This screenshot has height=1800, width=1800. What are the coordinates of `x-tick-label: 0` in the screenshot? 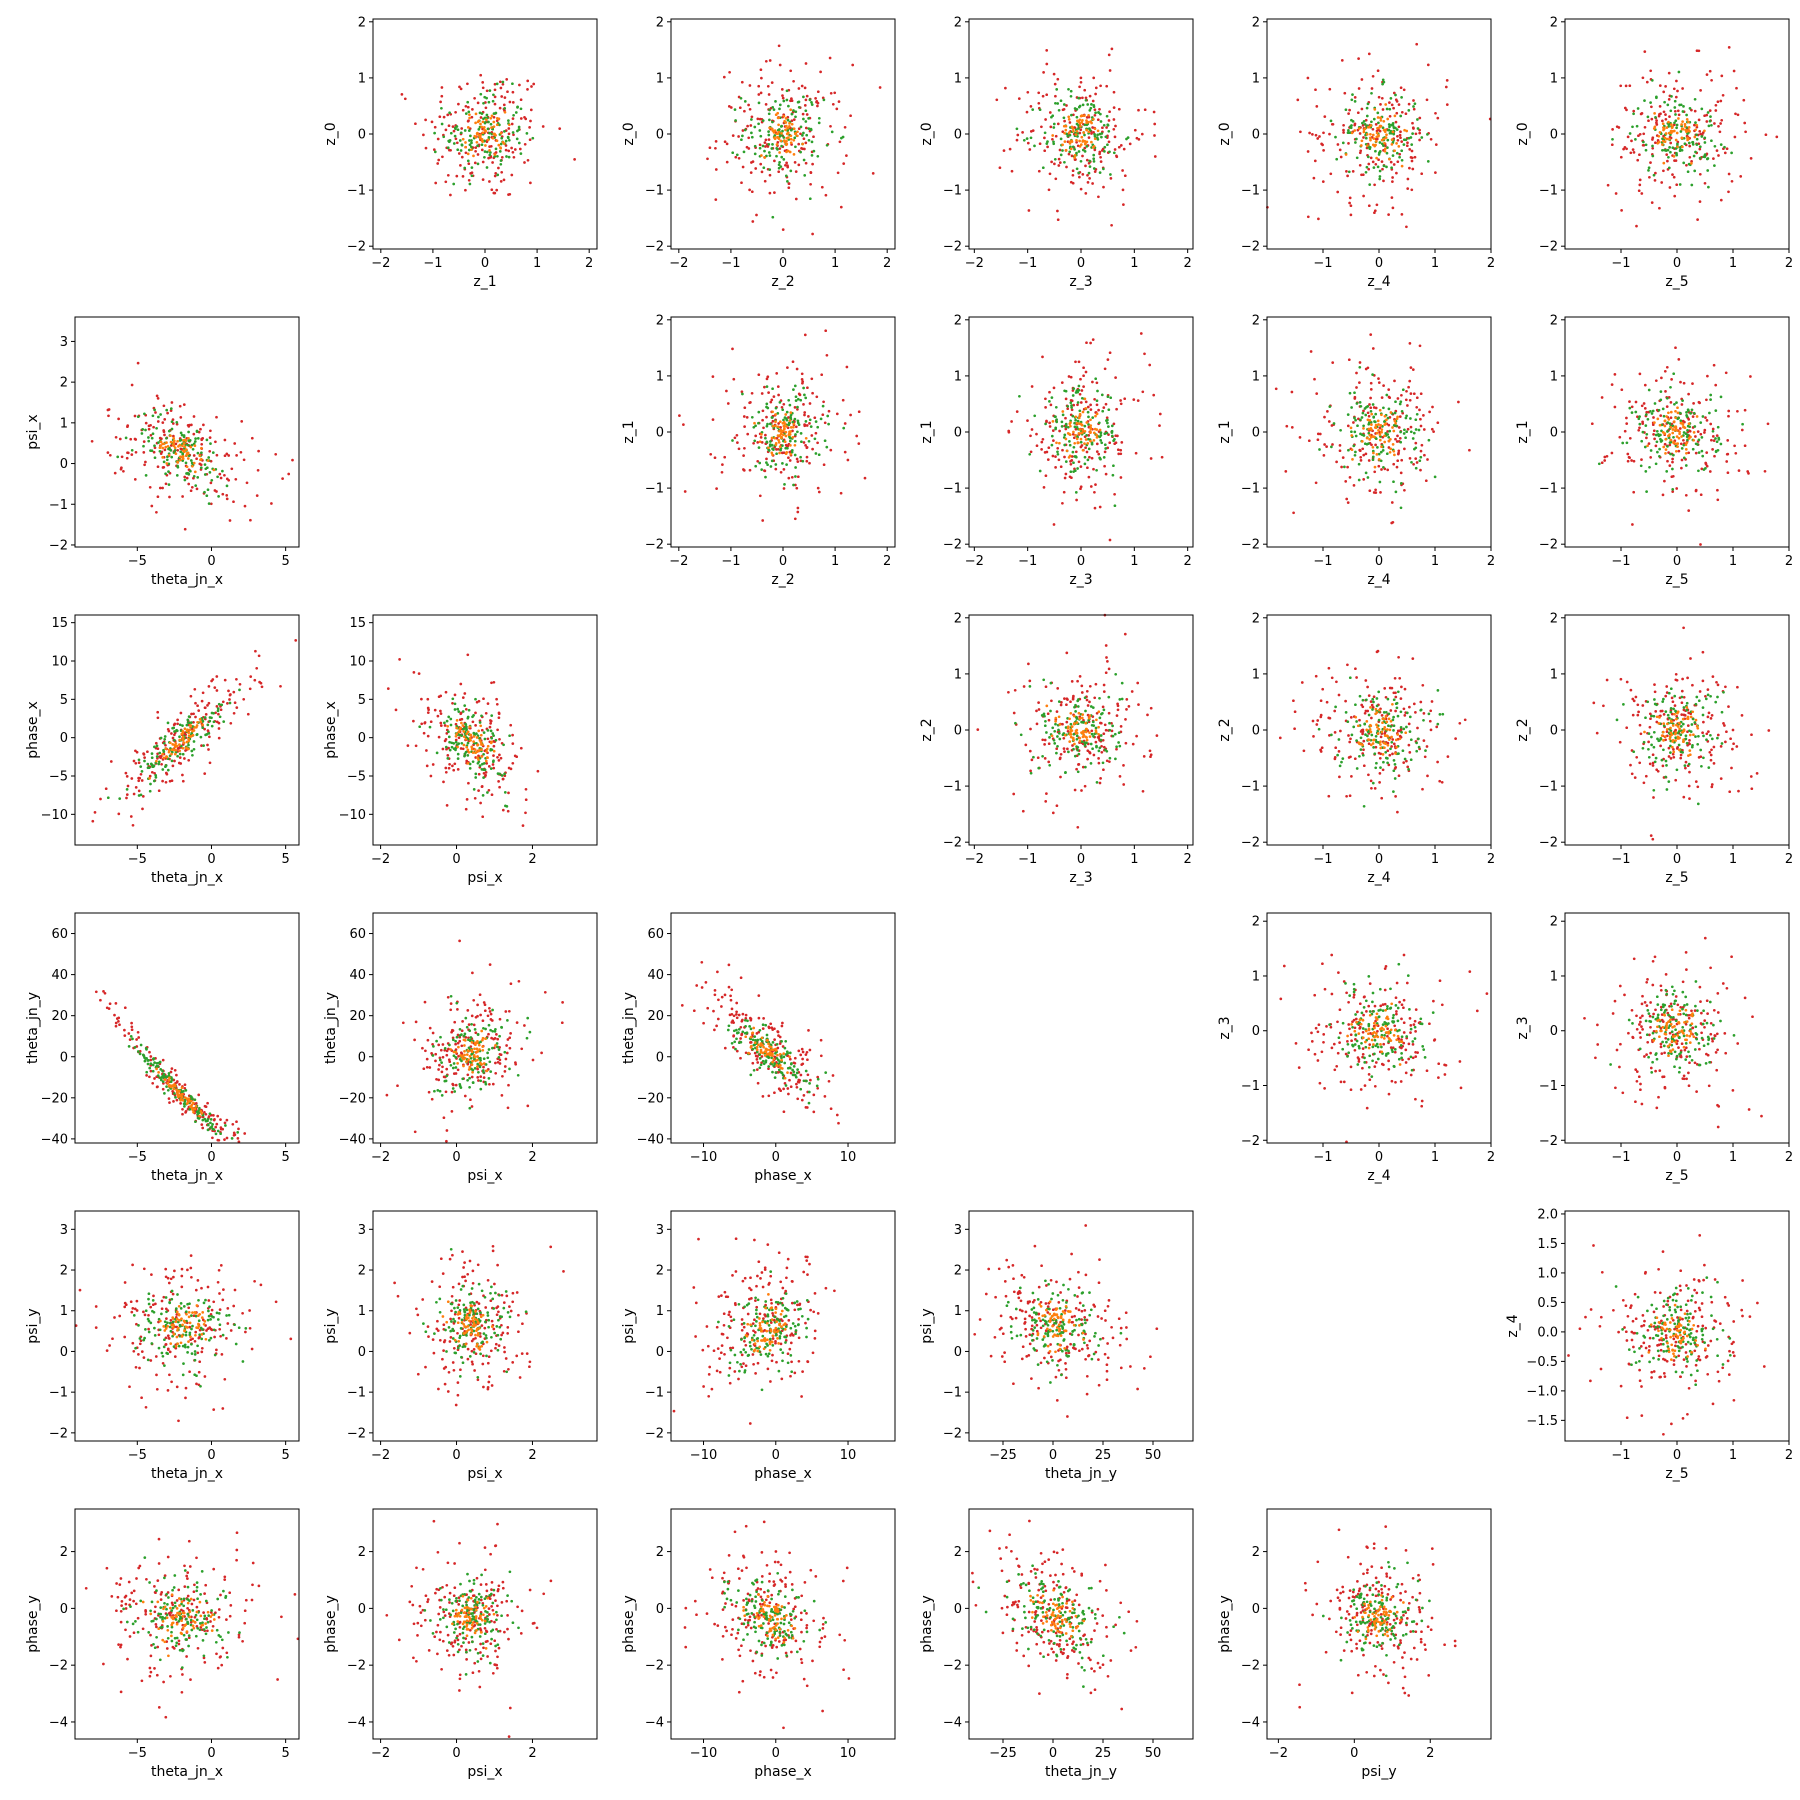 It's located at (783, 561).